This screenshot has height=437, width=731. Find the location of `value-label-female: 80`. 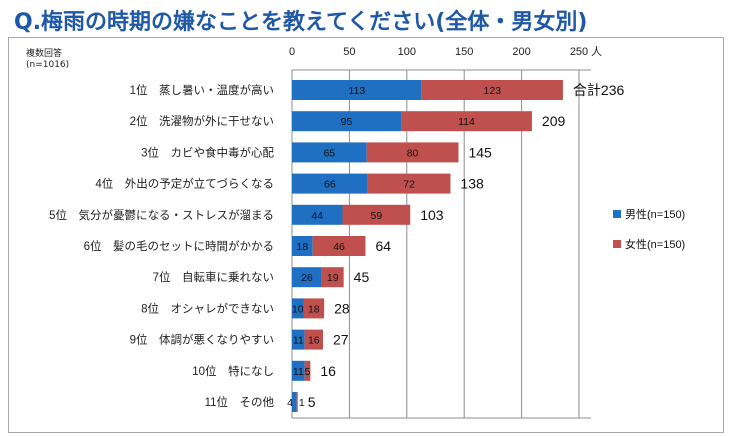

value-label-female: 80 is located at coordinates (413, 153).